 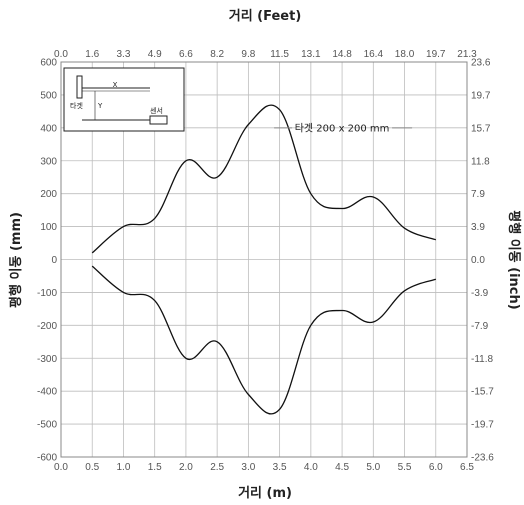 I want to click on y-right-tick-label: -7.9, so click(x=480, y=326).